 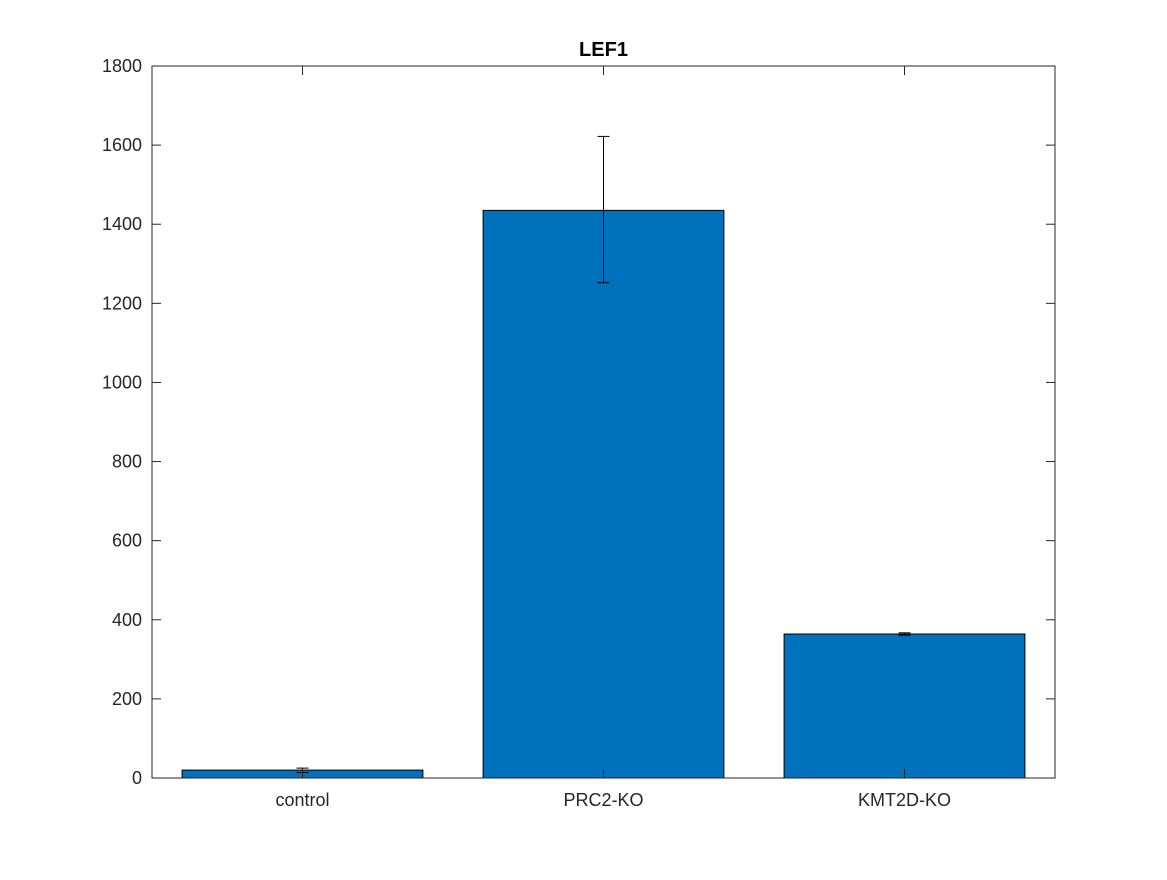 What do you see at coordinates (127, 699) in the screenshot?
I see `y-tick-label: 200` at bounding box center [127, 699].